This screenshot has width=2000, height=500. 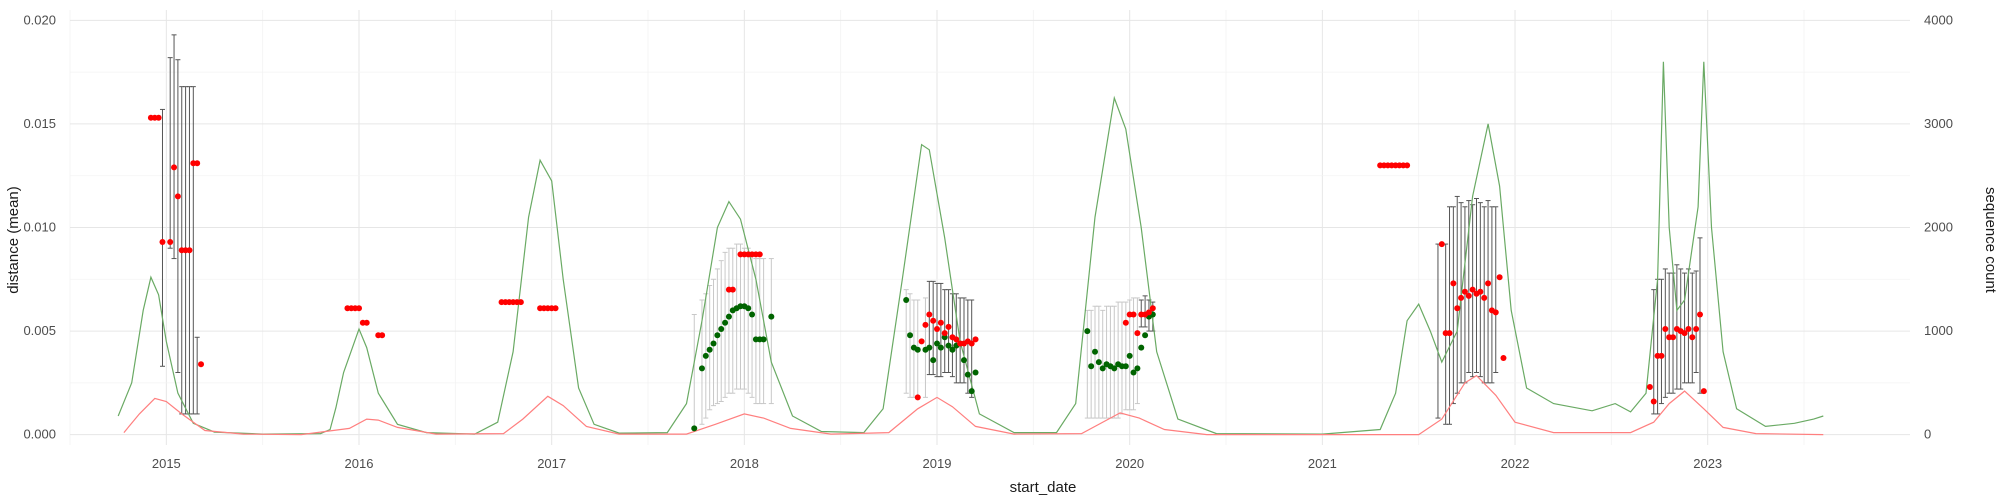 What do you see at coordinates (1938, 227) in the screenshot?
I see `y2-tick-label: 2000` at bounding box center [1938, 227].